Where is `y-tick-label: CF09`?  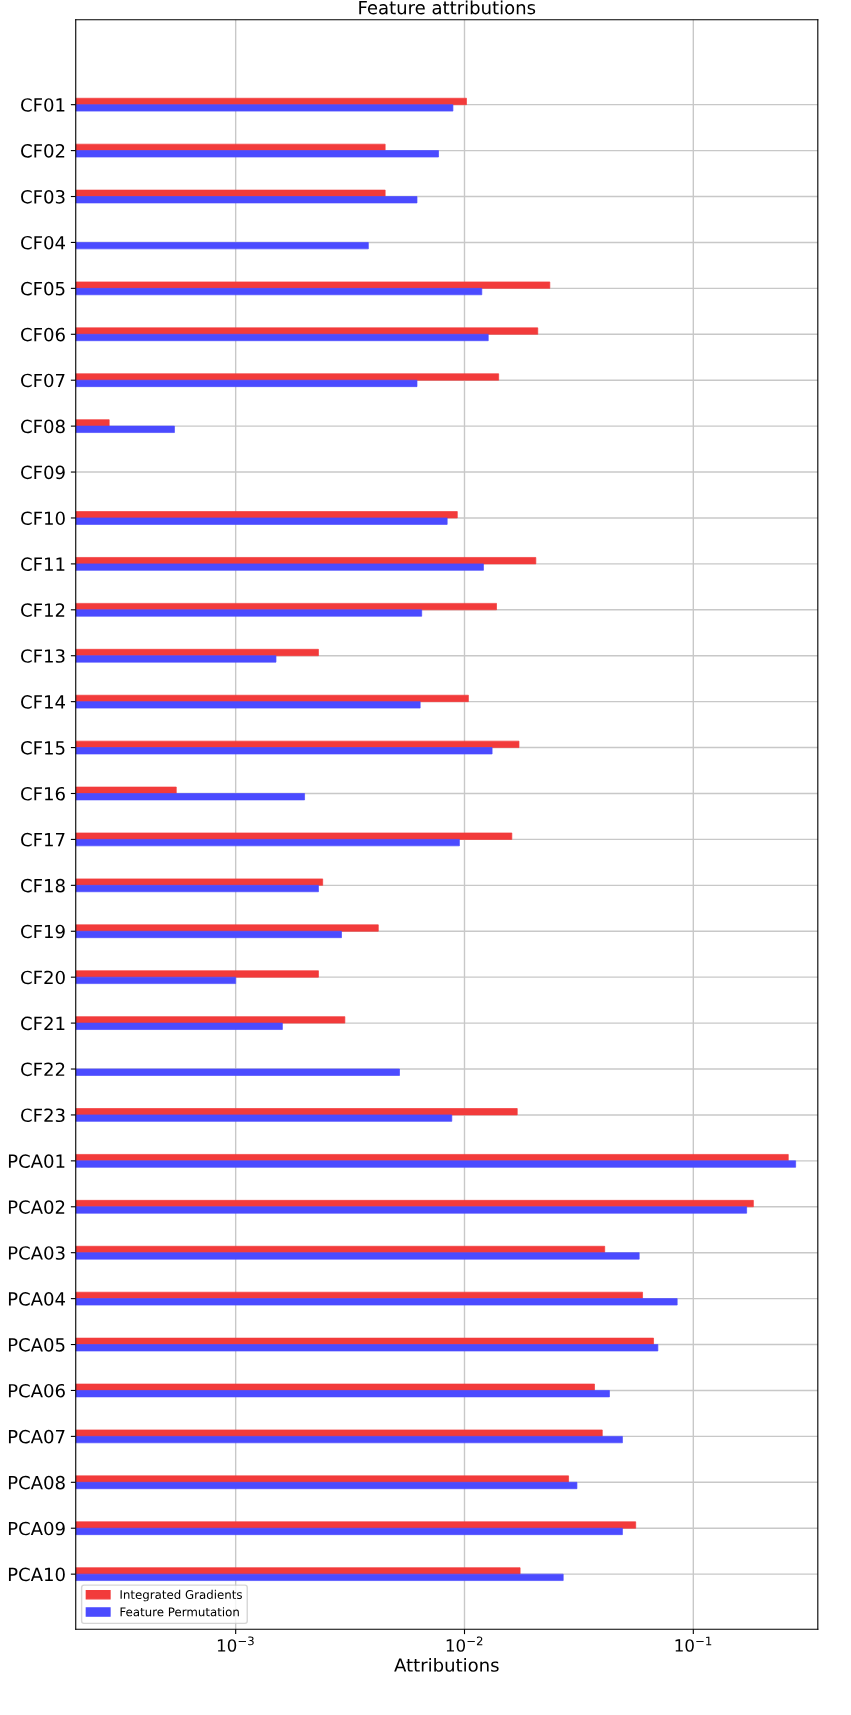 y-tick-label: CF09 is located at coordinates (43, 472).